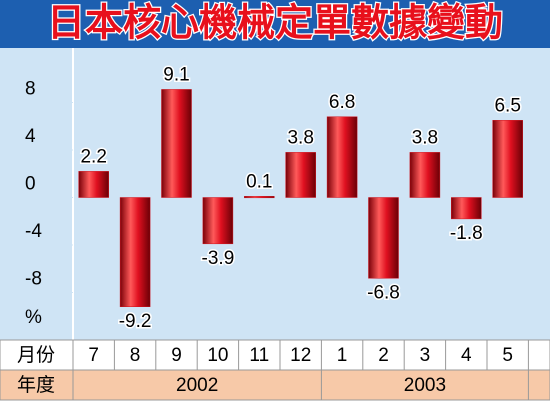 This screenshot has height=407, width=550. What do you see at coordinates (30, 89) in the screenshot?
I see `y-tick-label: 8` at bounding box center [30, 89].